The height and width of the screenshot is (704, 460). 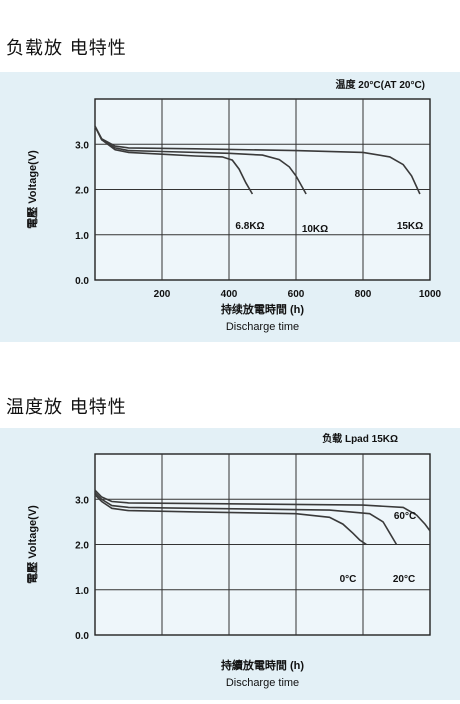 What do you see at coordinates (381, 84) in the screenshot?
I see `chart-title: 温度 20°C(AT 20°C)` at bounding box center [381, 84].